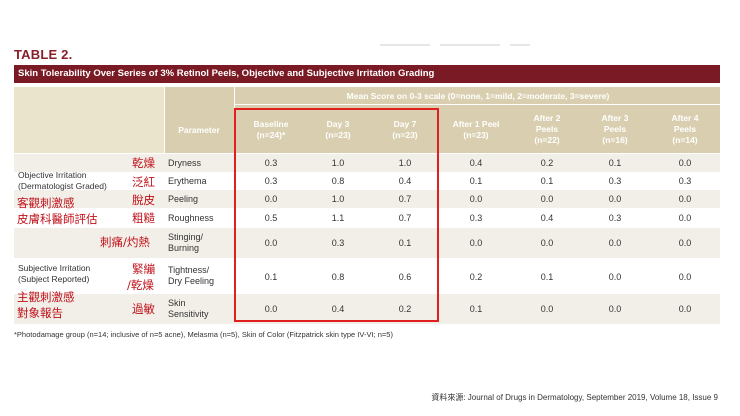 The height and width of the screenshot is (416, 740). Describe the element at coordinates (188, 308) in the screenshot. I see `param-sensitivity: Skin Sensitivity` at that location.